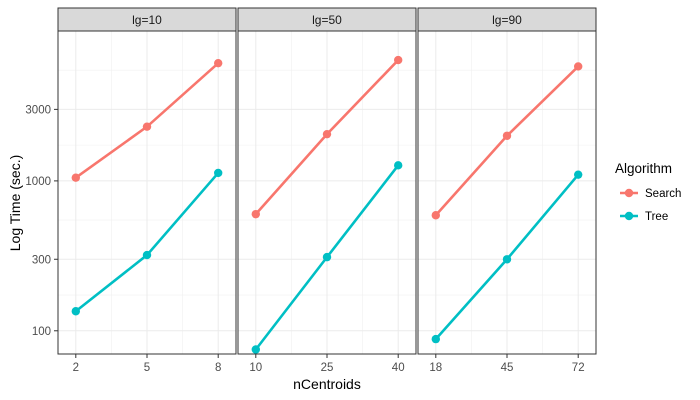 This screenshot has height=400, width=700. Describe the element at coordinates (435, 368) in the screenshot. I see `x-tick-label: 18` at that location.